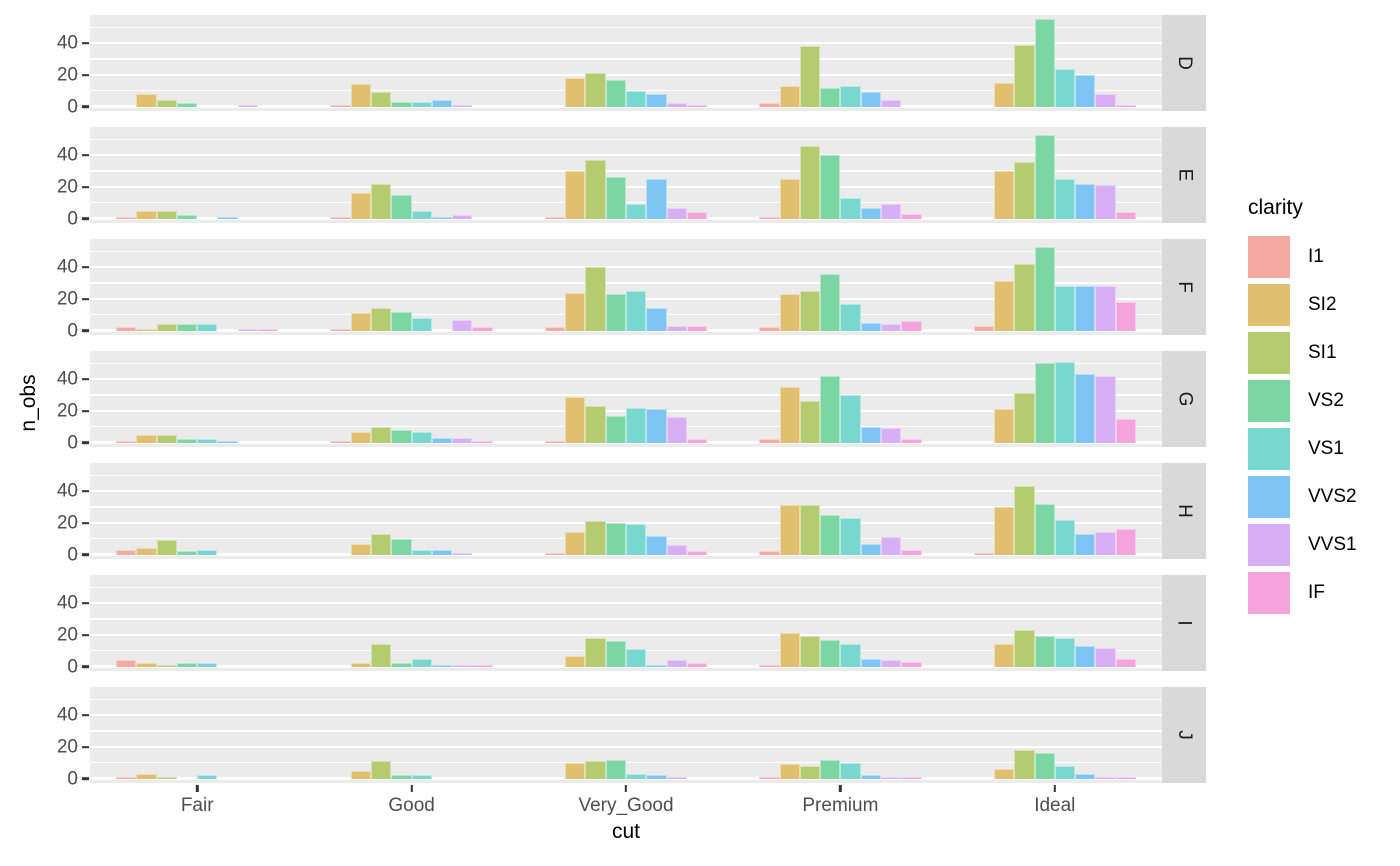 This screenshot has width=1400, height=866. What do you see at coordinates (1184, 735) in the screenshot?
I see `facet-strip: J` at bounding box center [1184, 735].